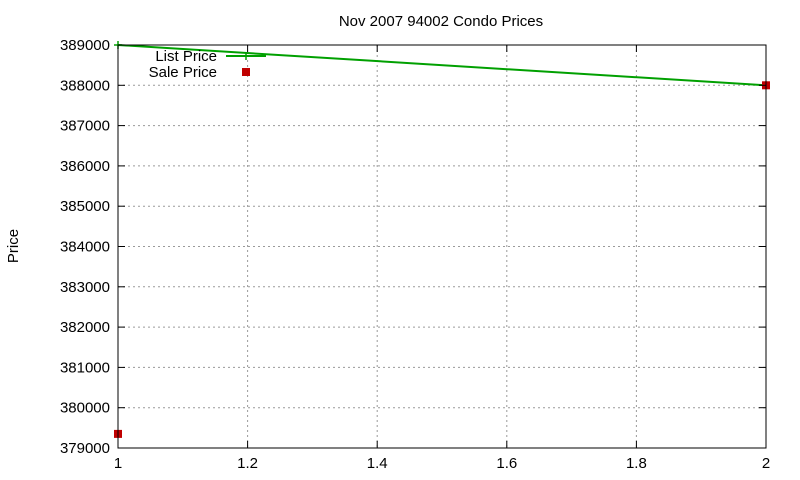 The width and height of the screenshot is (800, 480). What do you see at coordinates (85, 367) in the screenshot?
I see `y-tick-label: 381000` at bounding box center [85, 367].